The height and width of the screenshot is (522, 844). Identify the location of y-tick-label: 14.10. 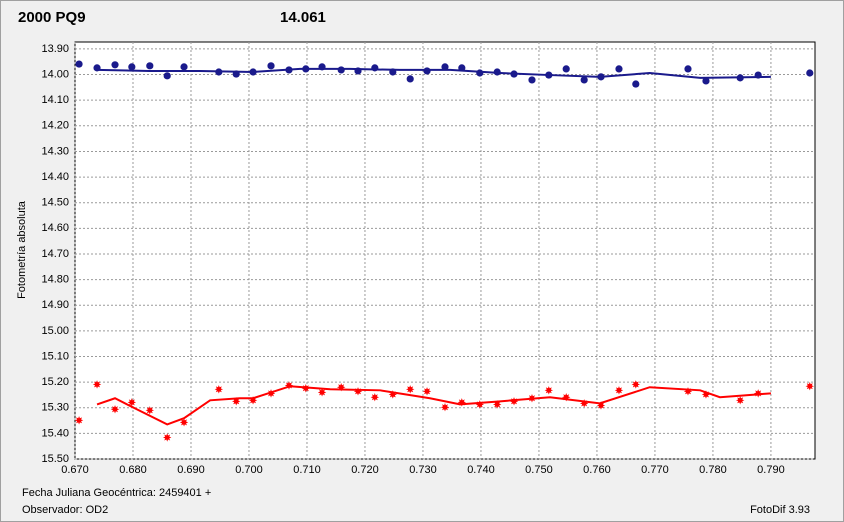
(55, 100).